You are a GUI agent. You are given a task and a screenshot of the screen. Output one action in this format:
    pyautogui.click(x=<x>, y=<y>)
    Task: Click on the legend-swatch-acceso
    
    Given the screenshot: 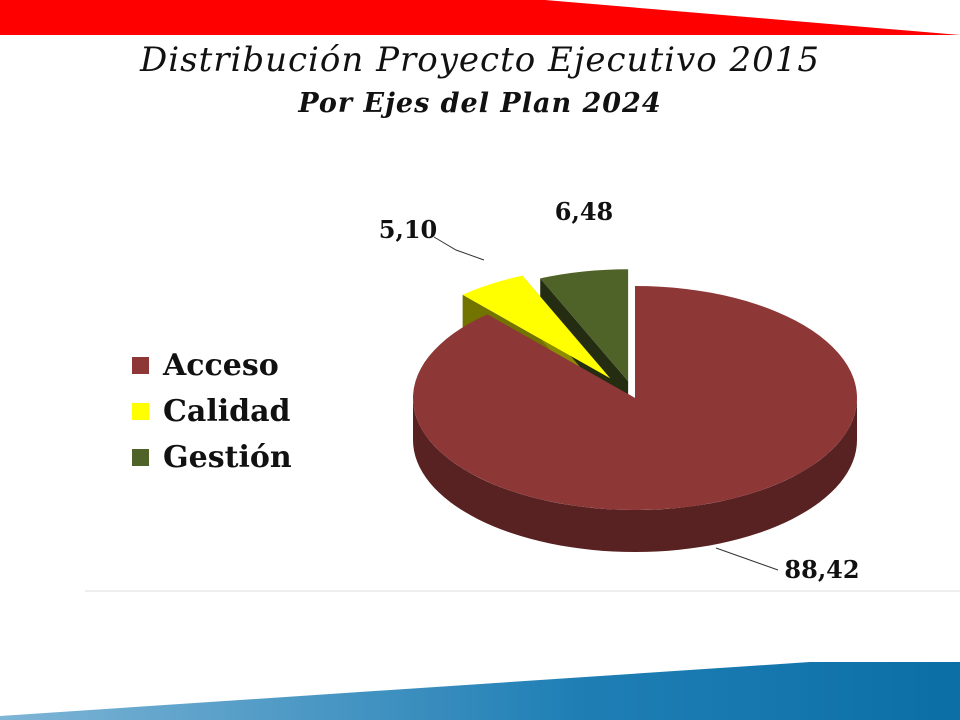 What is the action you would take?
    pyautogui.click(x=140, y=365)
    